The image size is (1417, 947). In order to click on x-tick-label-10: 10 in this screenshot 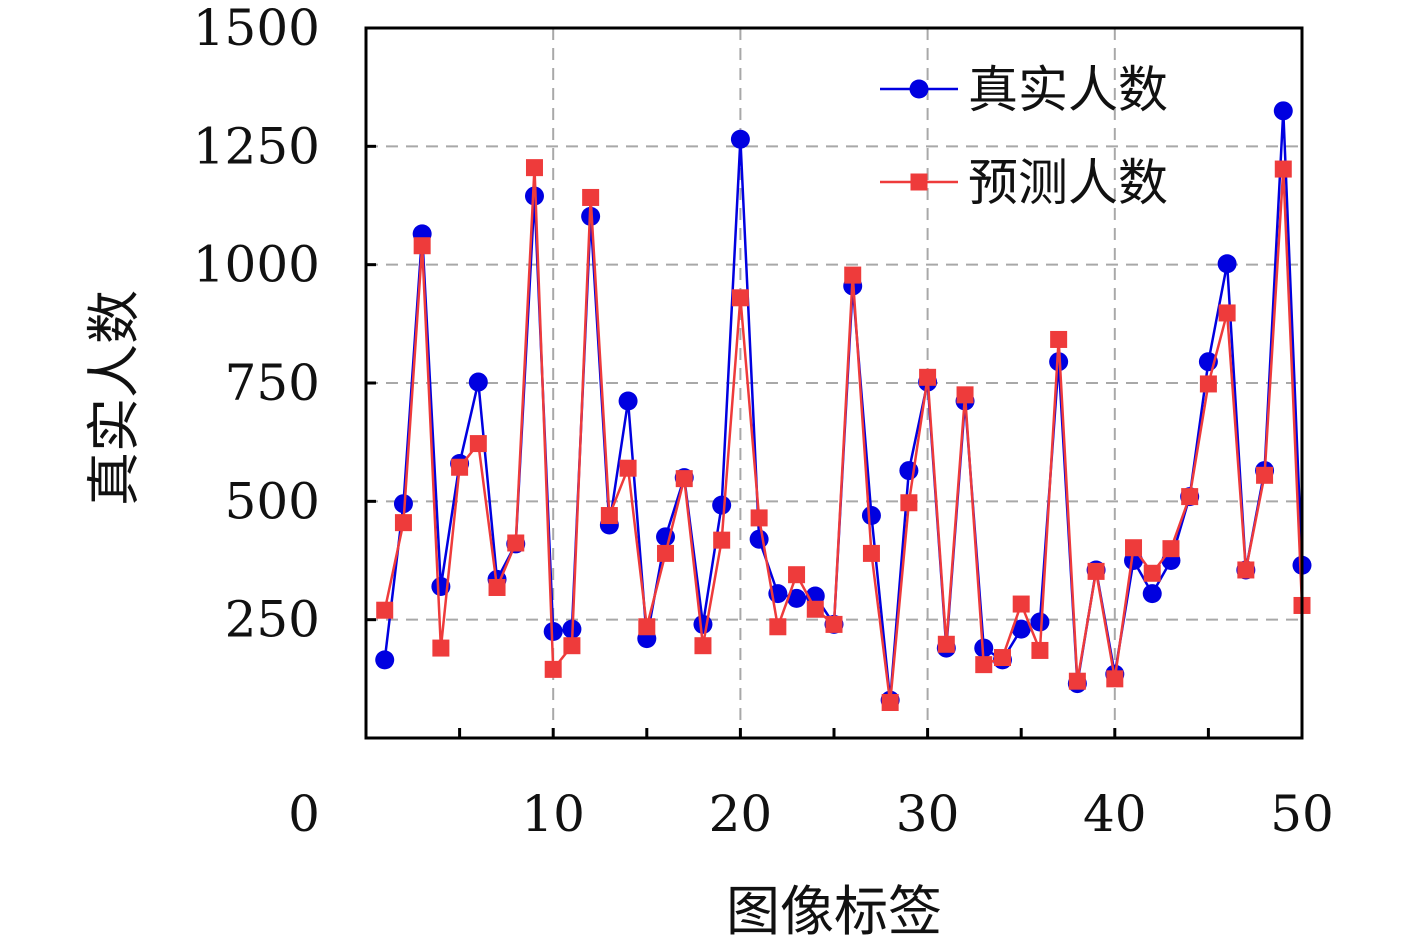, I will do `click(553, 814)`.